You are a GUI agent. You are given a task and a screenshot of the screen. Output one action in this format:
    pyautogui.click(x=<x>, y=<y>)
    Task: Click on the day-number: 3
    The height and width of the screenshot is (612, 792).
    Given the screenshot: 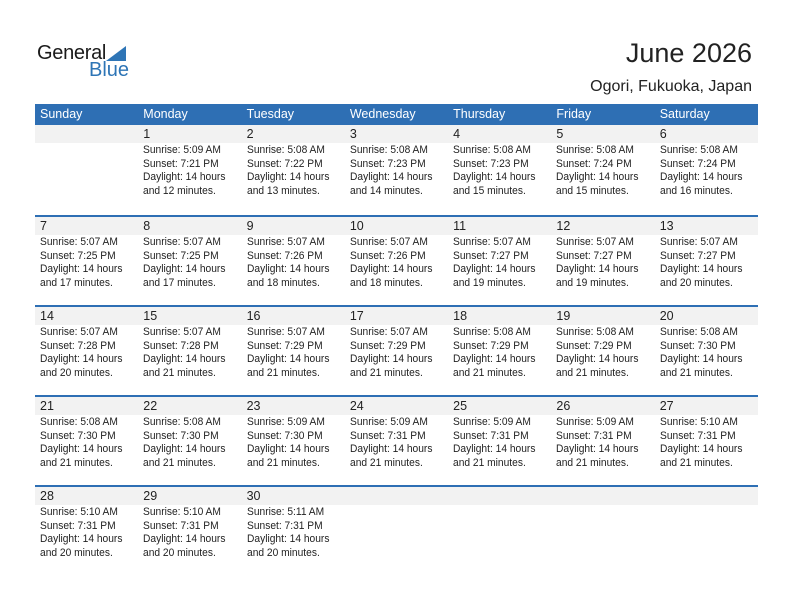 What is the action you would take?
    pyautogui.click(x=353, y=134)
    